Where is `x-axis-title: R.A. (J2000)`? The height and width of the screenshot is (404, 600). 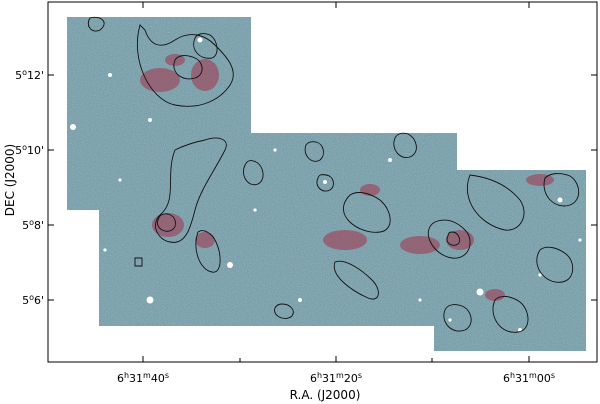
x-axis-title: R.A. (J2000) is located at coordinates (325, 395).